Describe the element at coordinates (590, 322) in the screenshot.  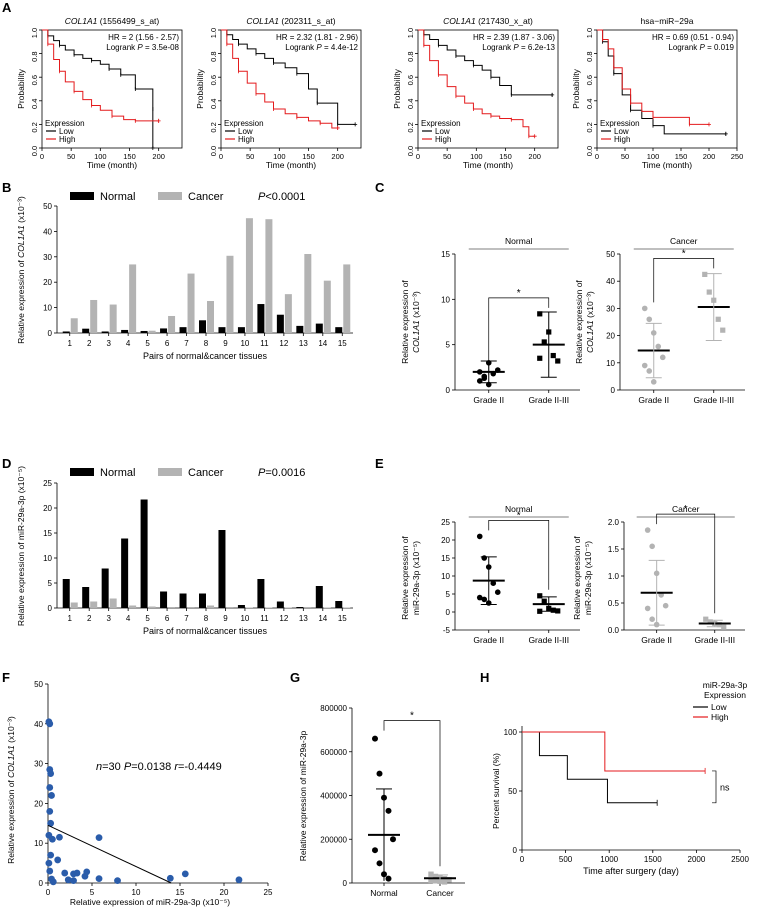
I see `y-axis-label-line2: COL1A1 (x10⁻³)` at that location.